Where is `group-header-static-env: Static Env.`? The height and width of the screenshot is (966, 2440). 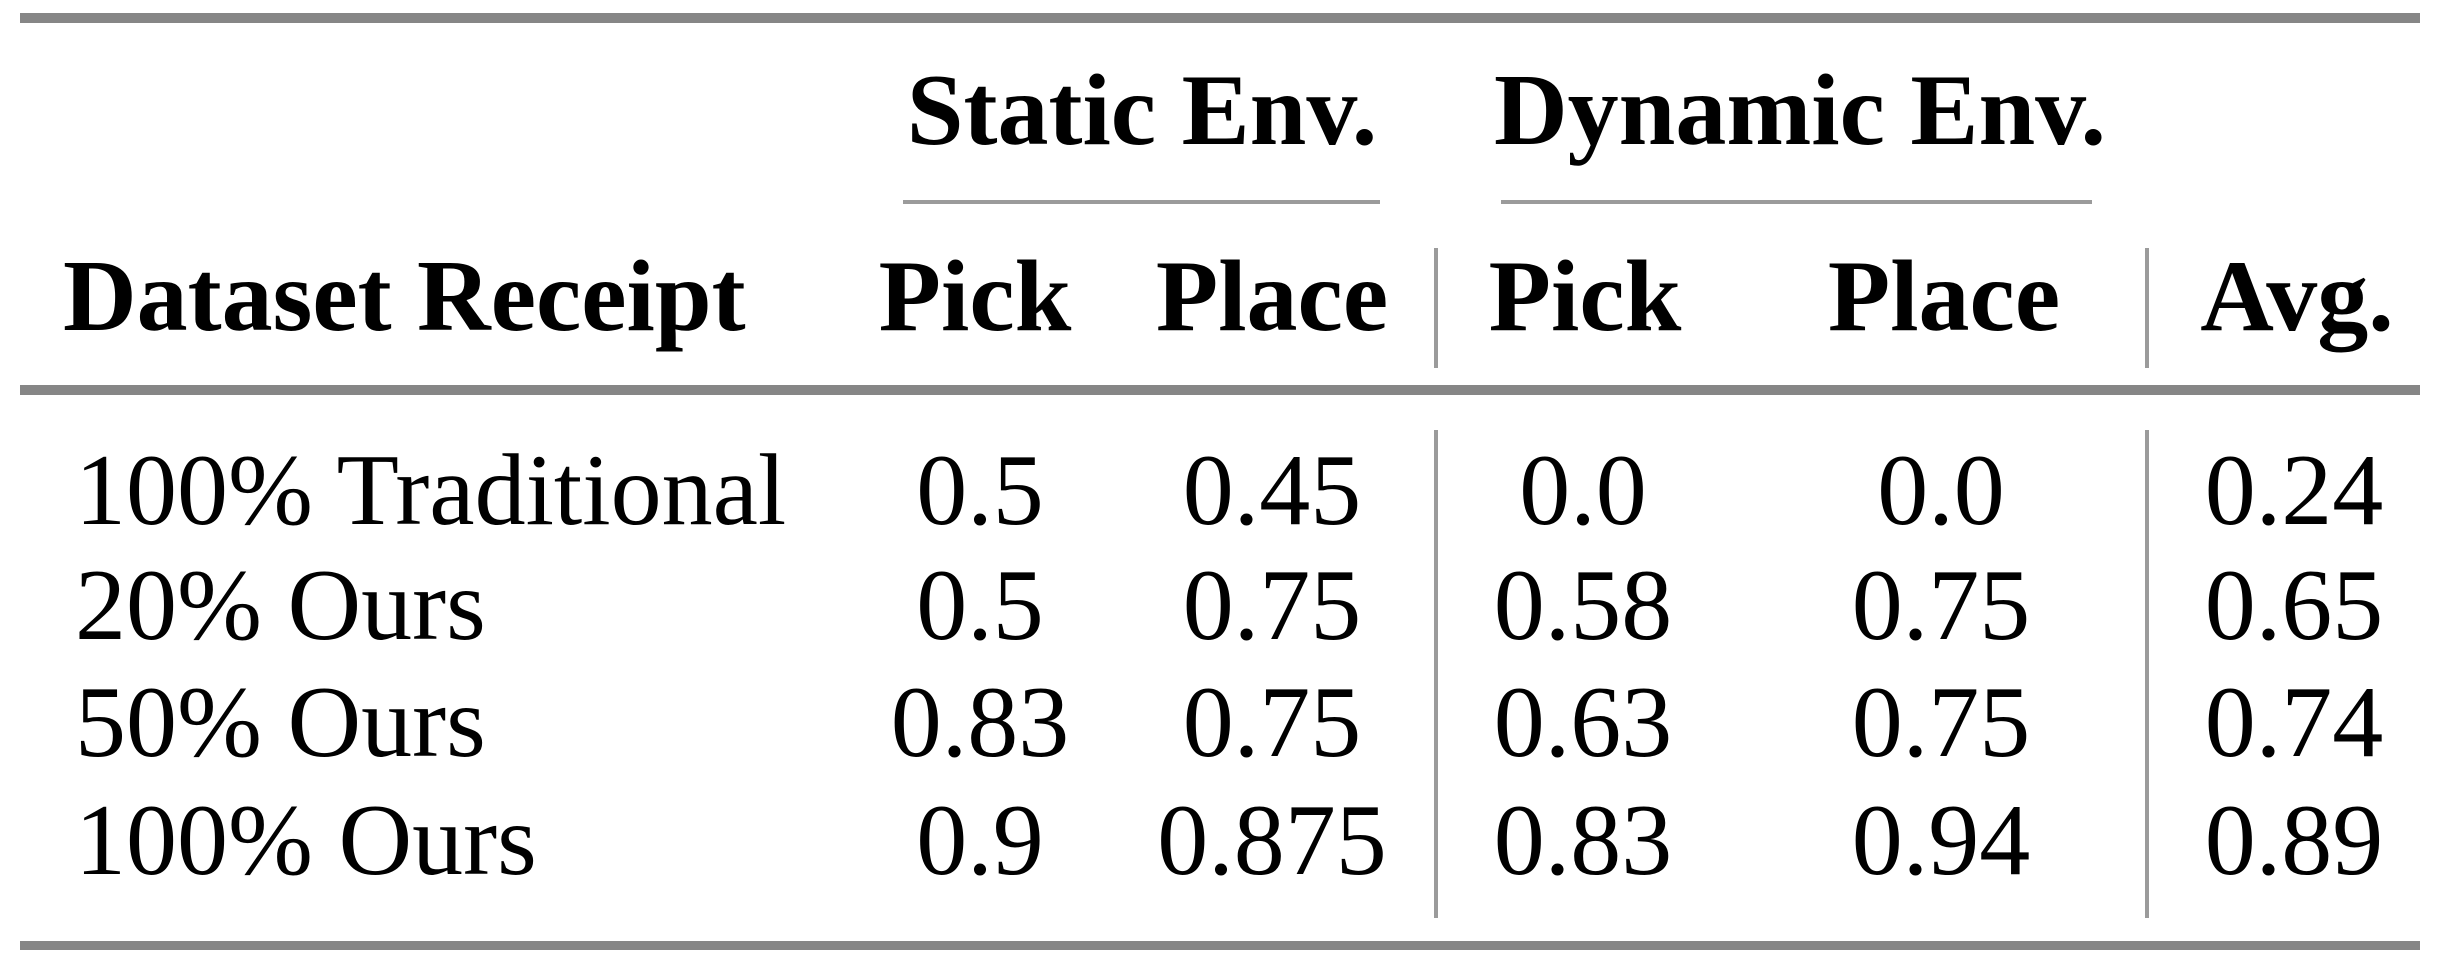
group-header-static-env: Static Env. is located at coordinates (1142, 110).